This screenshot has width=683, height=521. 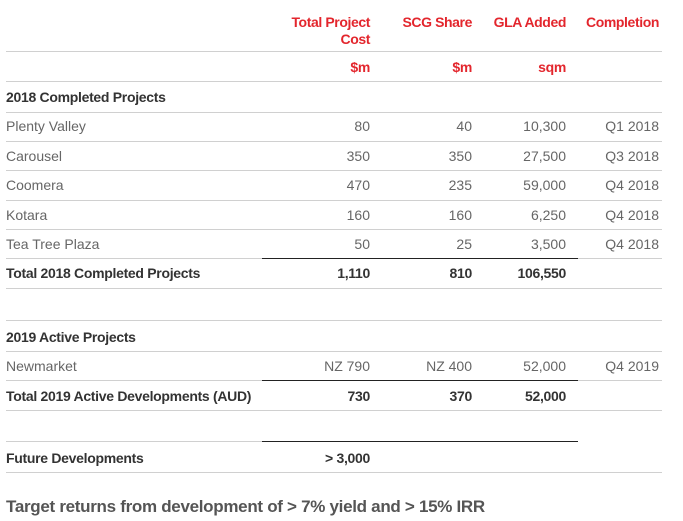 What do you see at coordinates (334, 51) in the screenshot?
I see `header-divider` at bounding box center [334, 51].